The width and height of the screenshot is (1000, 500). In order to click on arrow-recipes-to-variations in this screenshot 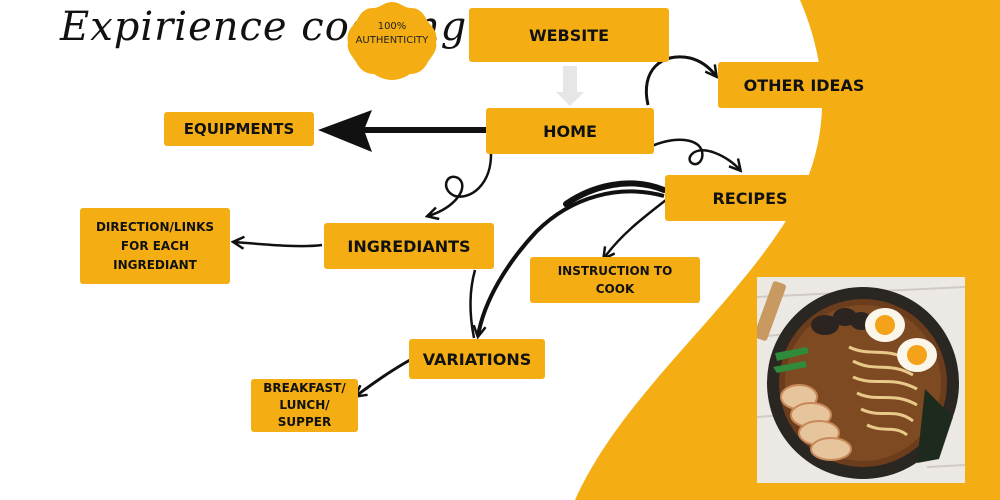, I will do `click(571, 263)`.